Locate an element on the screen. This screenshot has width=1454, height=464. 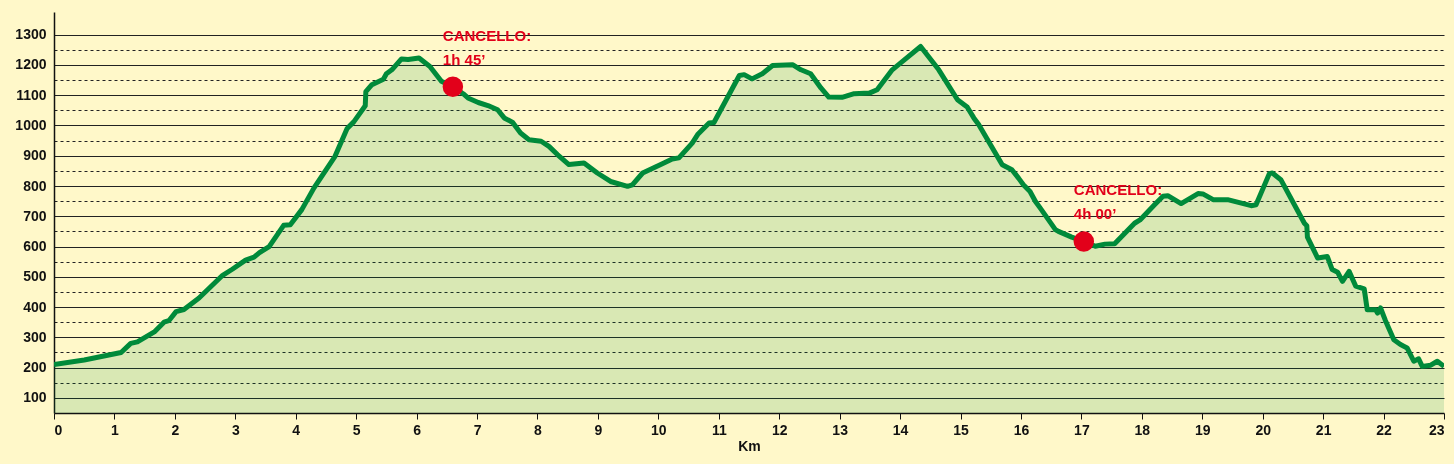
y-tick-label: 300 is located at coordinates (35, 336).